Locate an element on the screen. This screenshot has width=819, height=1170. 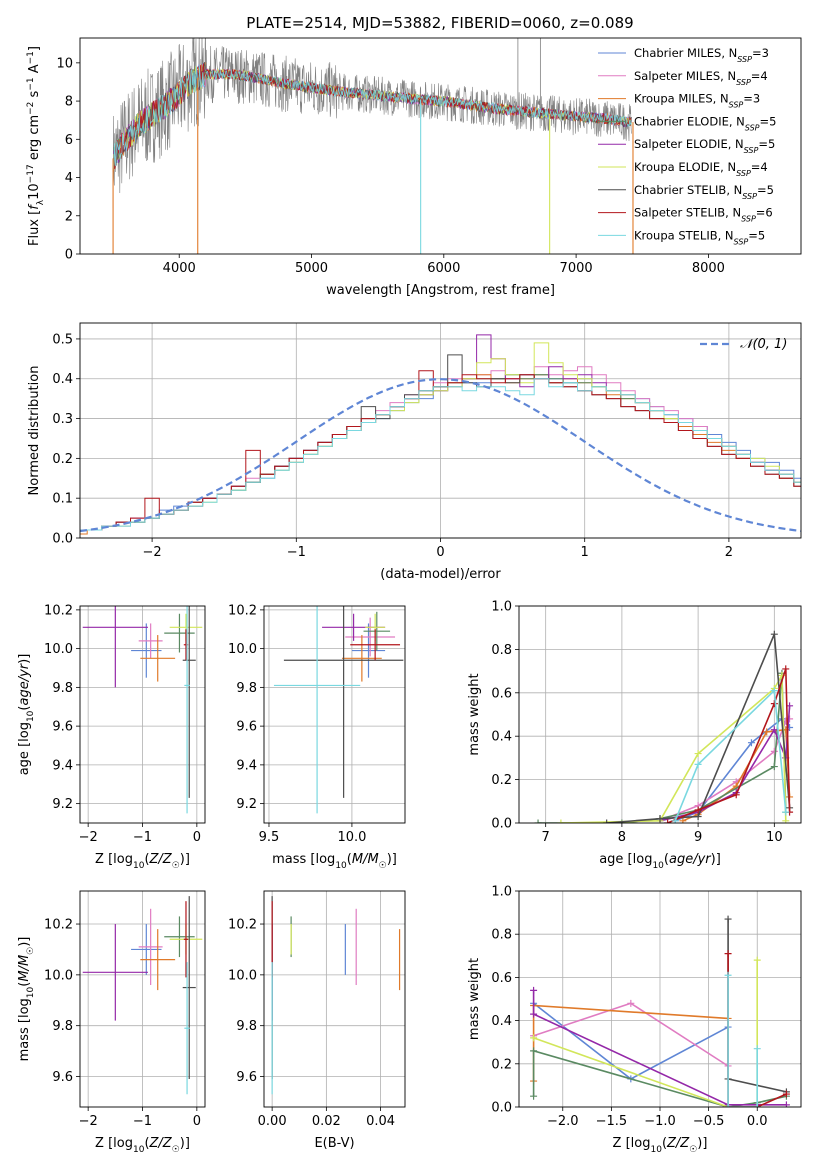
x-tick-label: −0.5 is located at coordinates (709, 1121).